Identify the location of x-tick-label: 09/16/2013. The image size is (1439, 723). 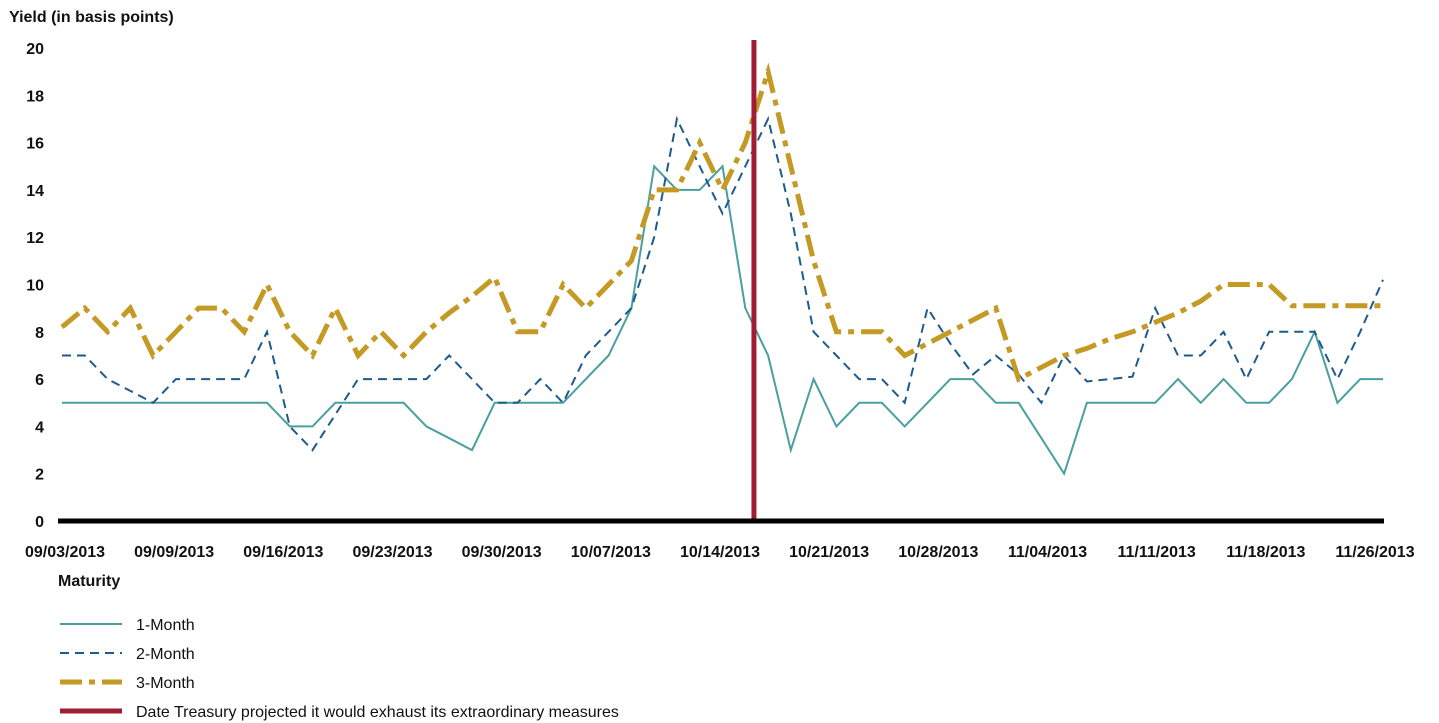
(283, 552).